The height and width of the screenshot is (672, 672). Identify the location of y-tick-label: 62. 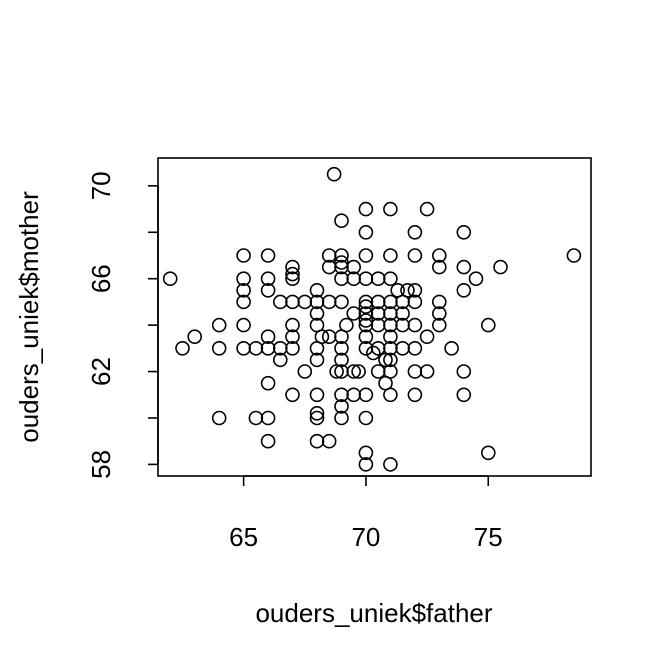
(101, 371).